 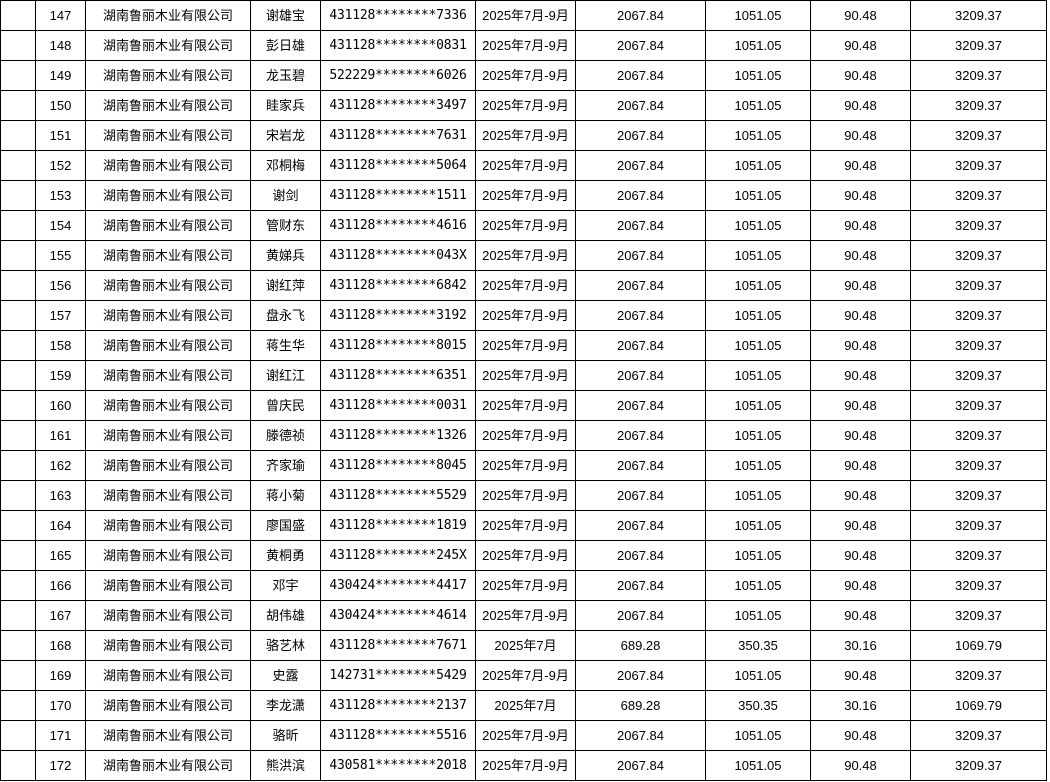 What do you see at coordinates (60, 555) in the screenshot?
I see `row-index-cell: 165` at bounding box center [60, 555].